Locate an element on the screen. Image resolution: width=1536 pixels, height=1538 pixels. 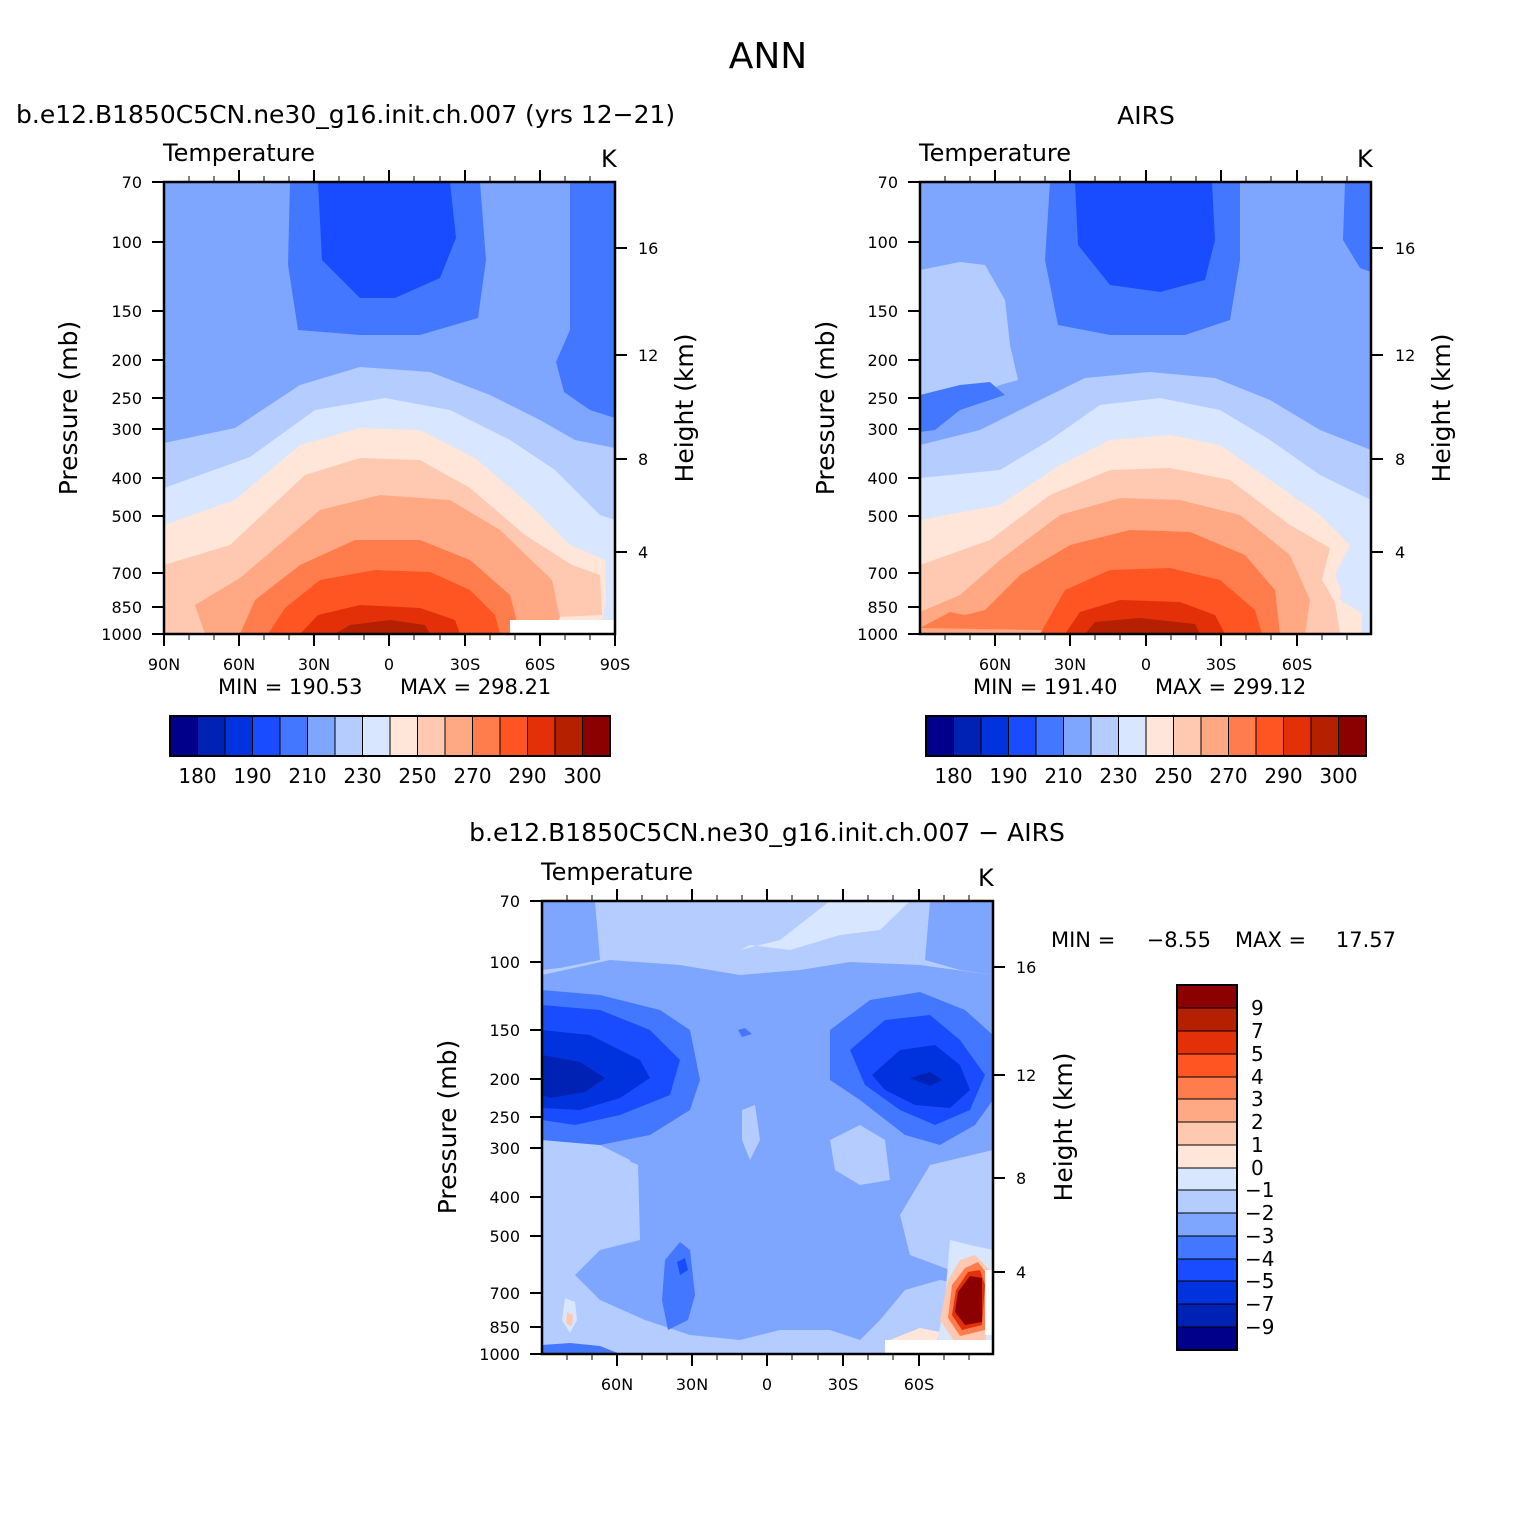
max-value: 17.57 is located at coordinates (1366, 940).